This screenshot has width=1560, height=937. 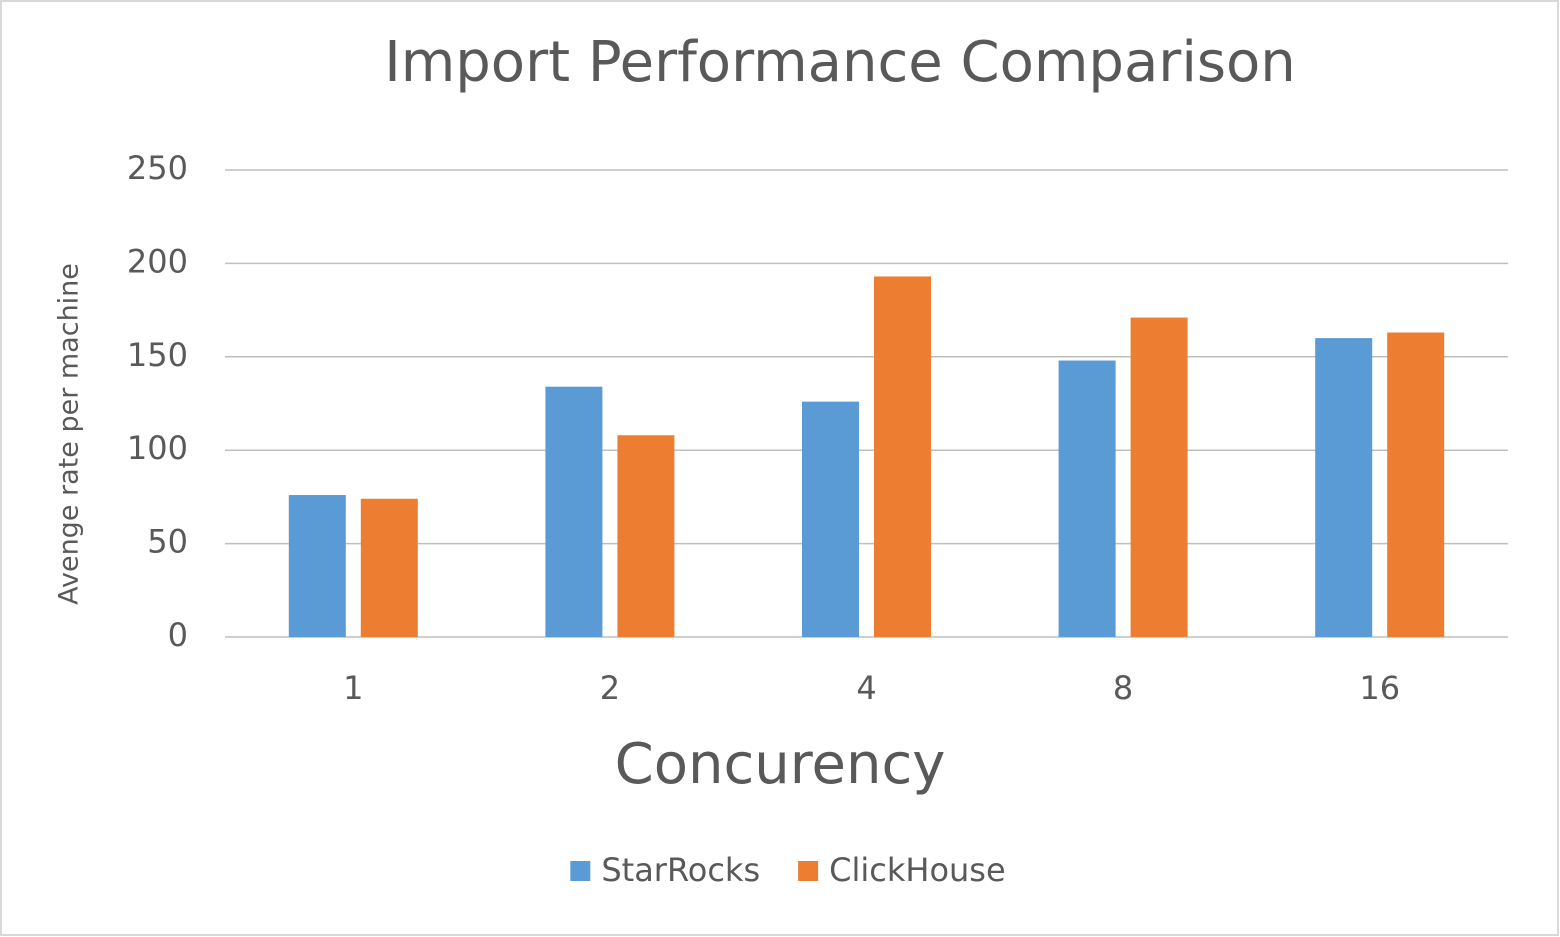 What do you see at coordinates (157, 261) in the screenshot?
I see `y-tick-label: 200` at bounding box center [157, 261].